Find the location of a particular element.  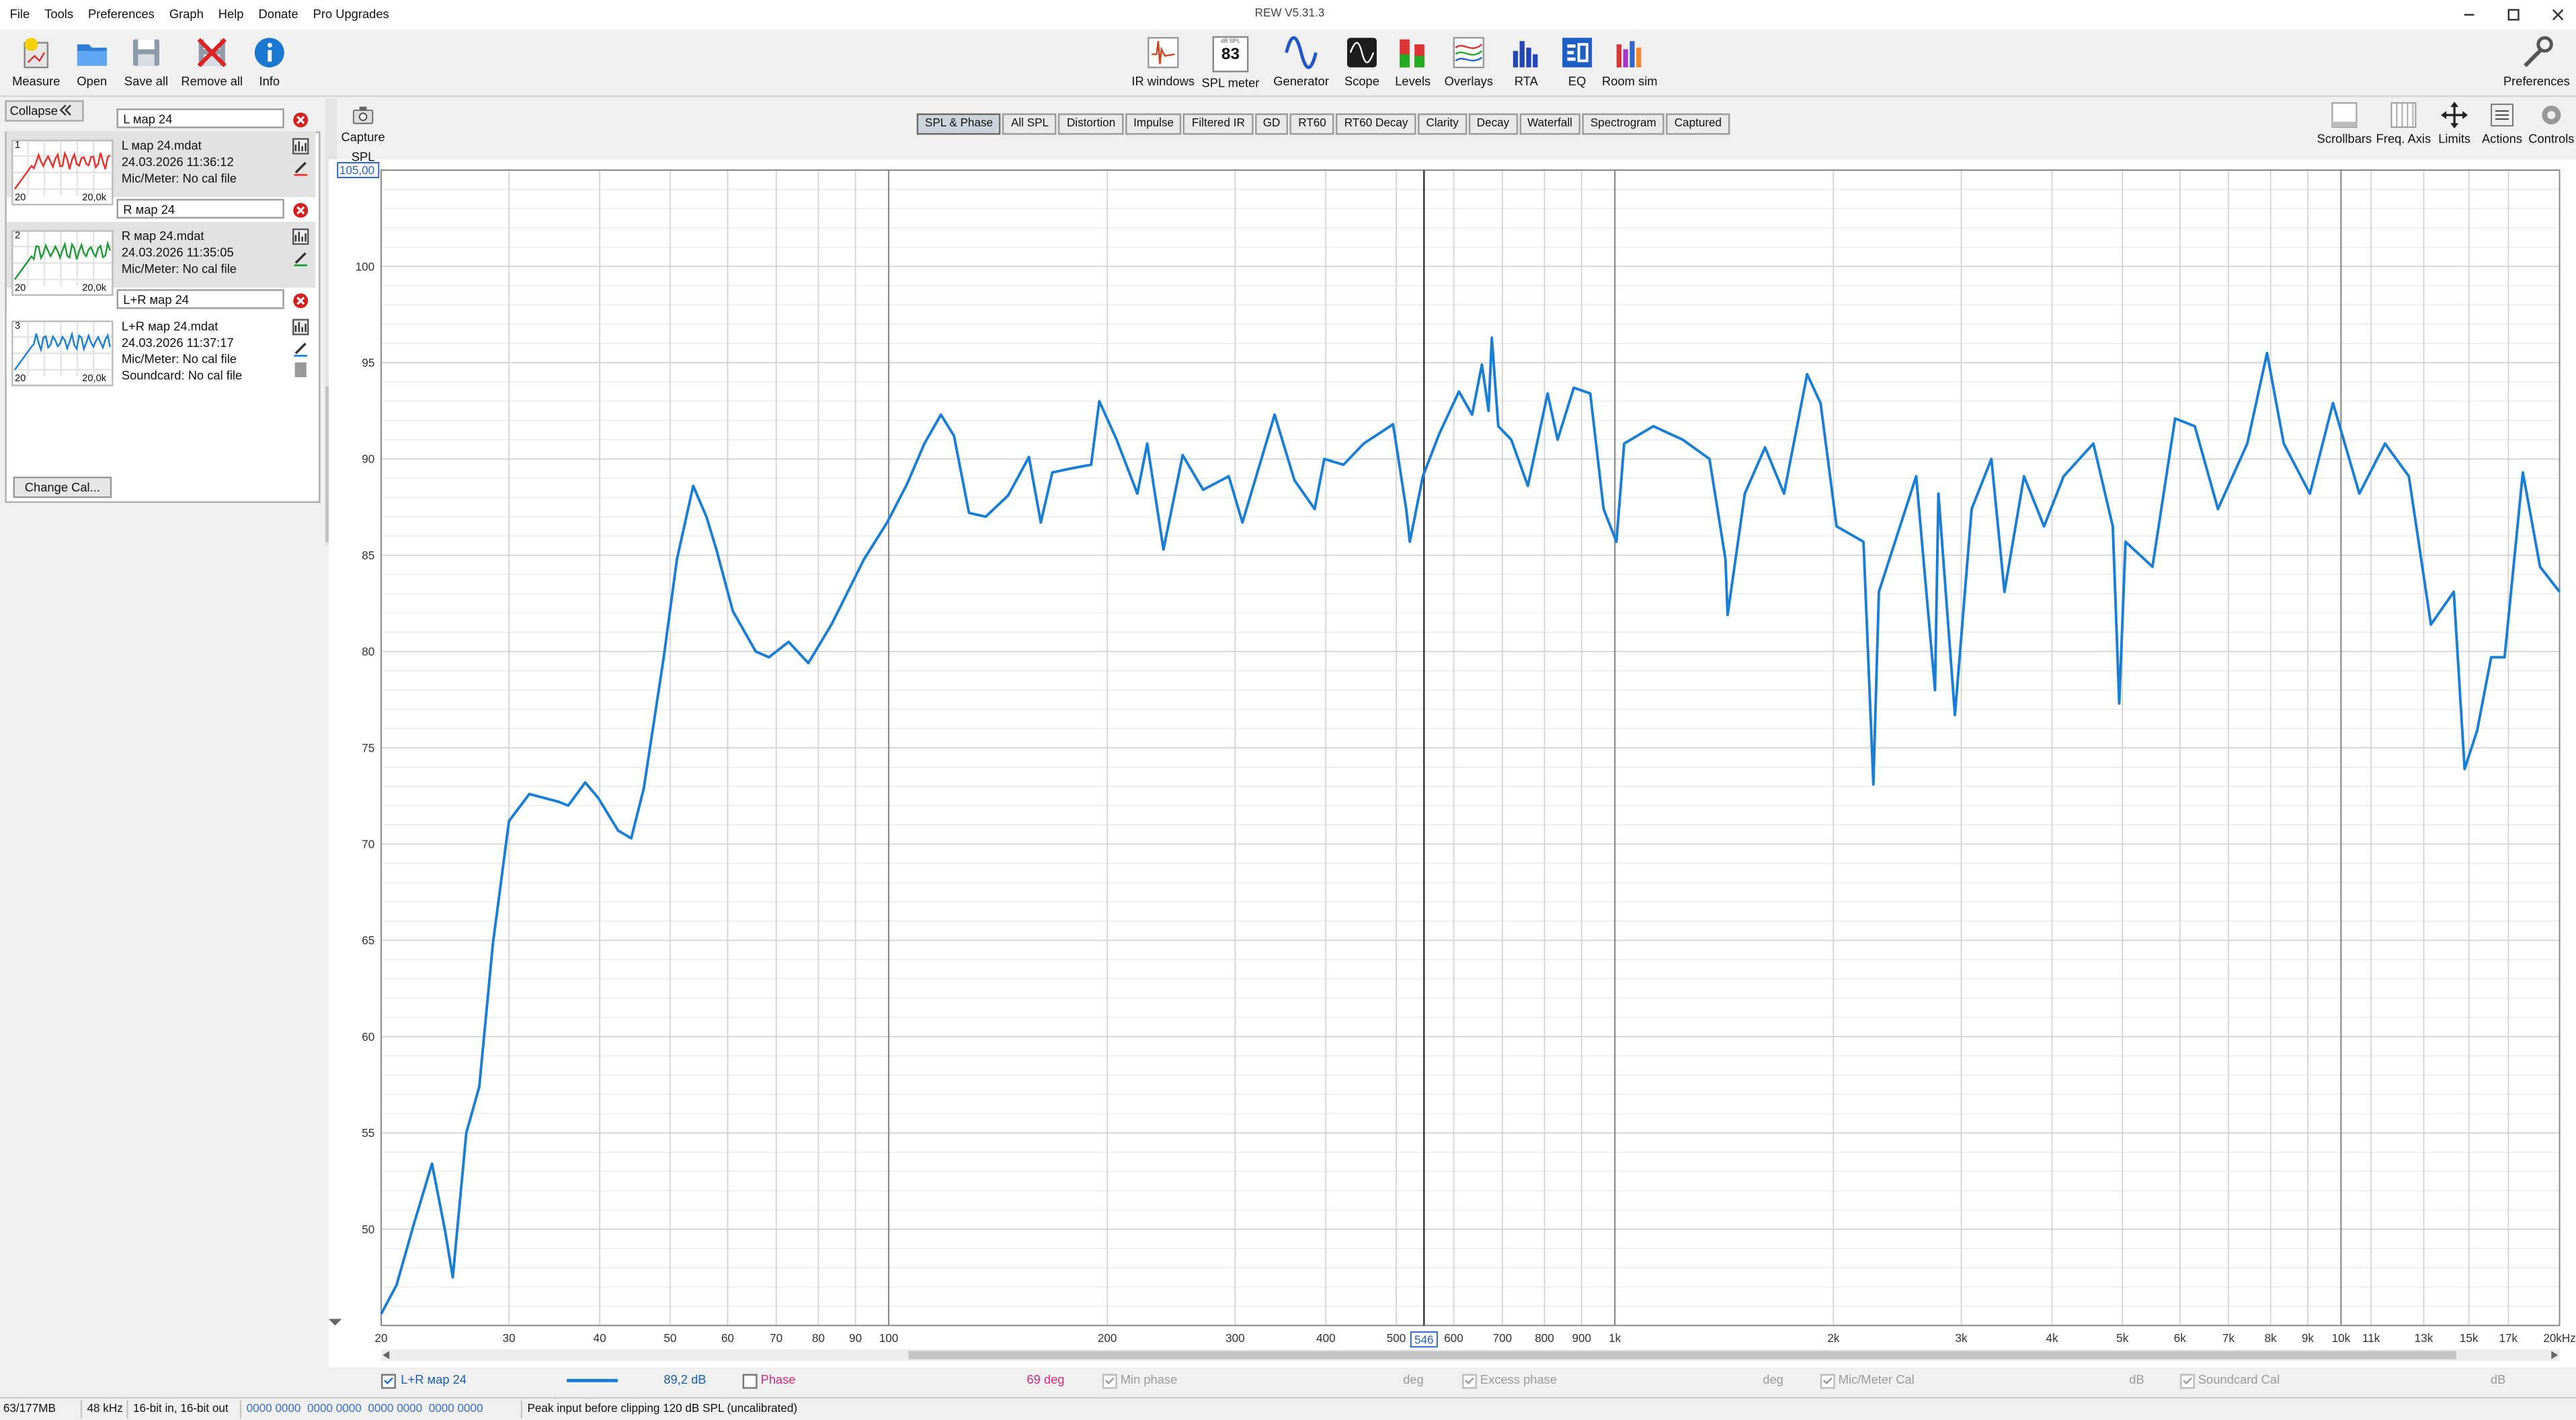

collapse-button: Collapse is located at coordinates (44, 111).